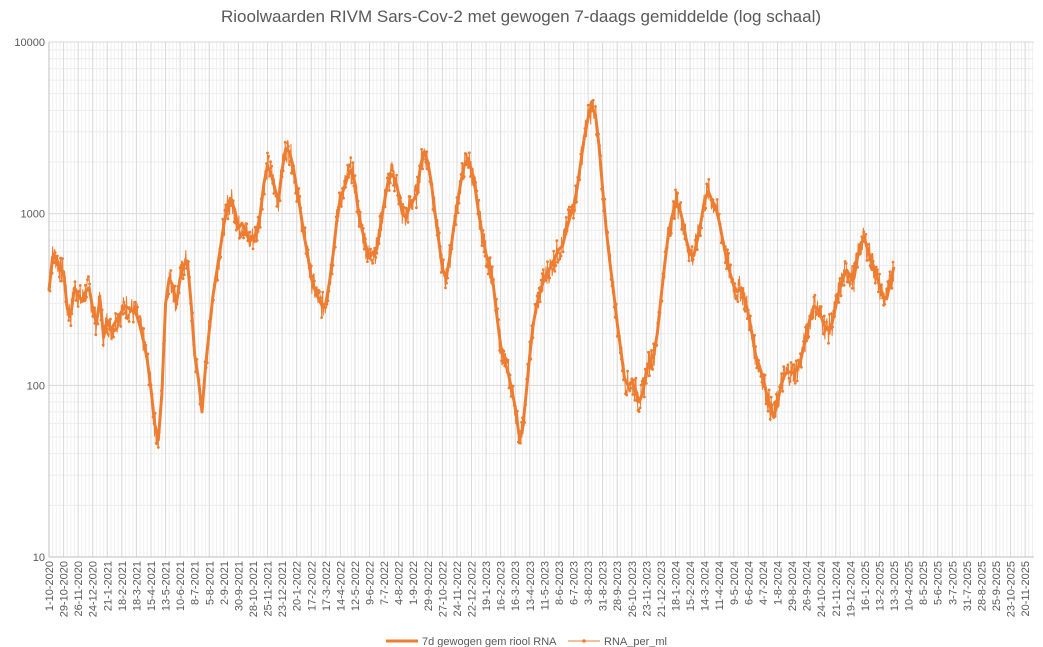 The height and width of the screenshot is (647, 1043). Describe the element at coordinates (152, 586) in the screenshot. I see `x-tick-label: 15-4-2021` at that location.